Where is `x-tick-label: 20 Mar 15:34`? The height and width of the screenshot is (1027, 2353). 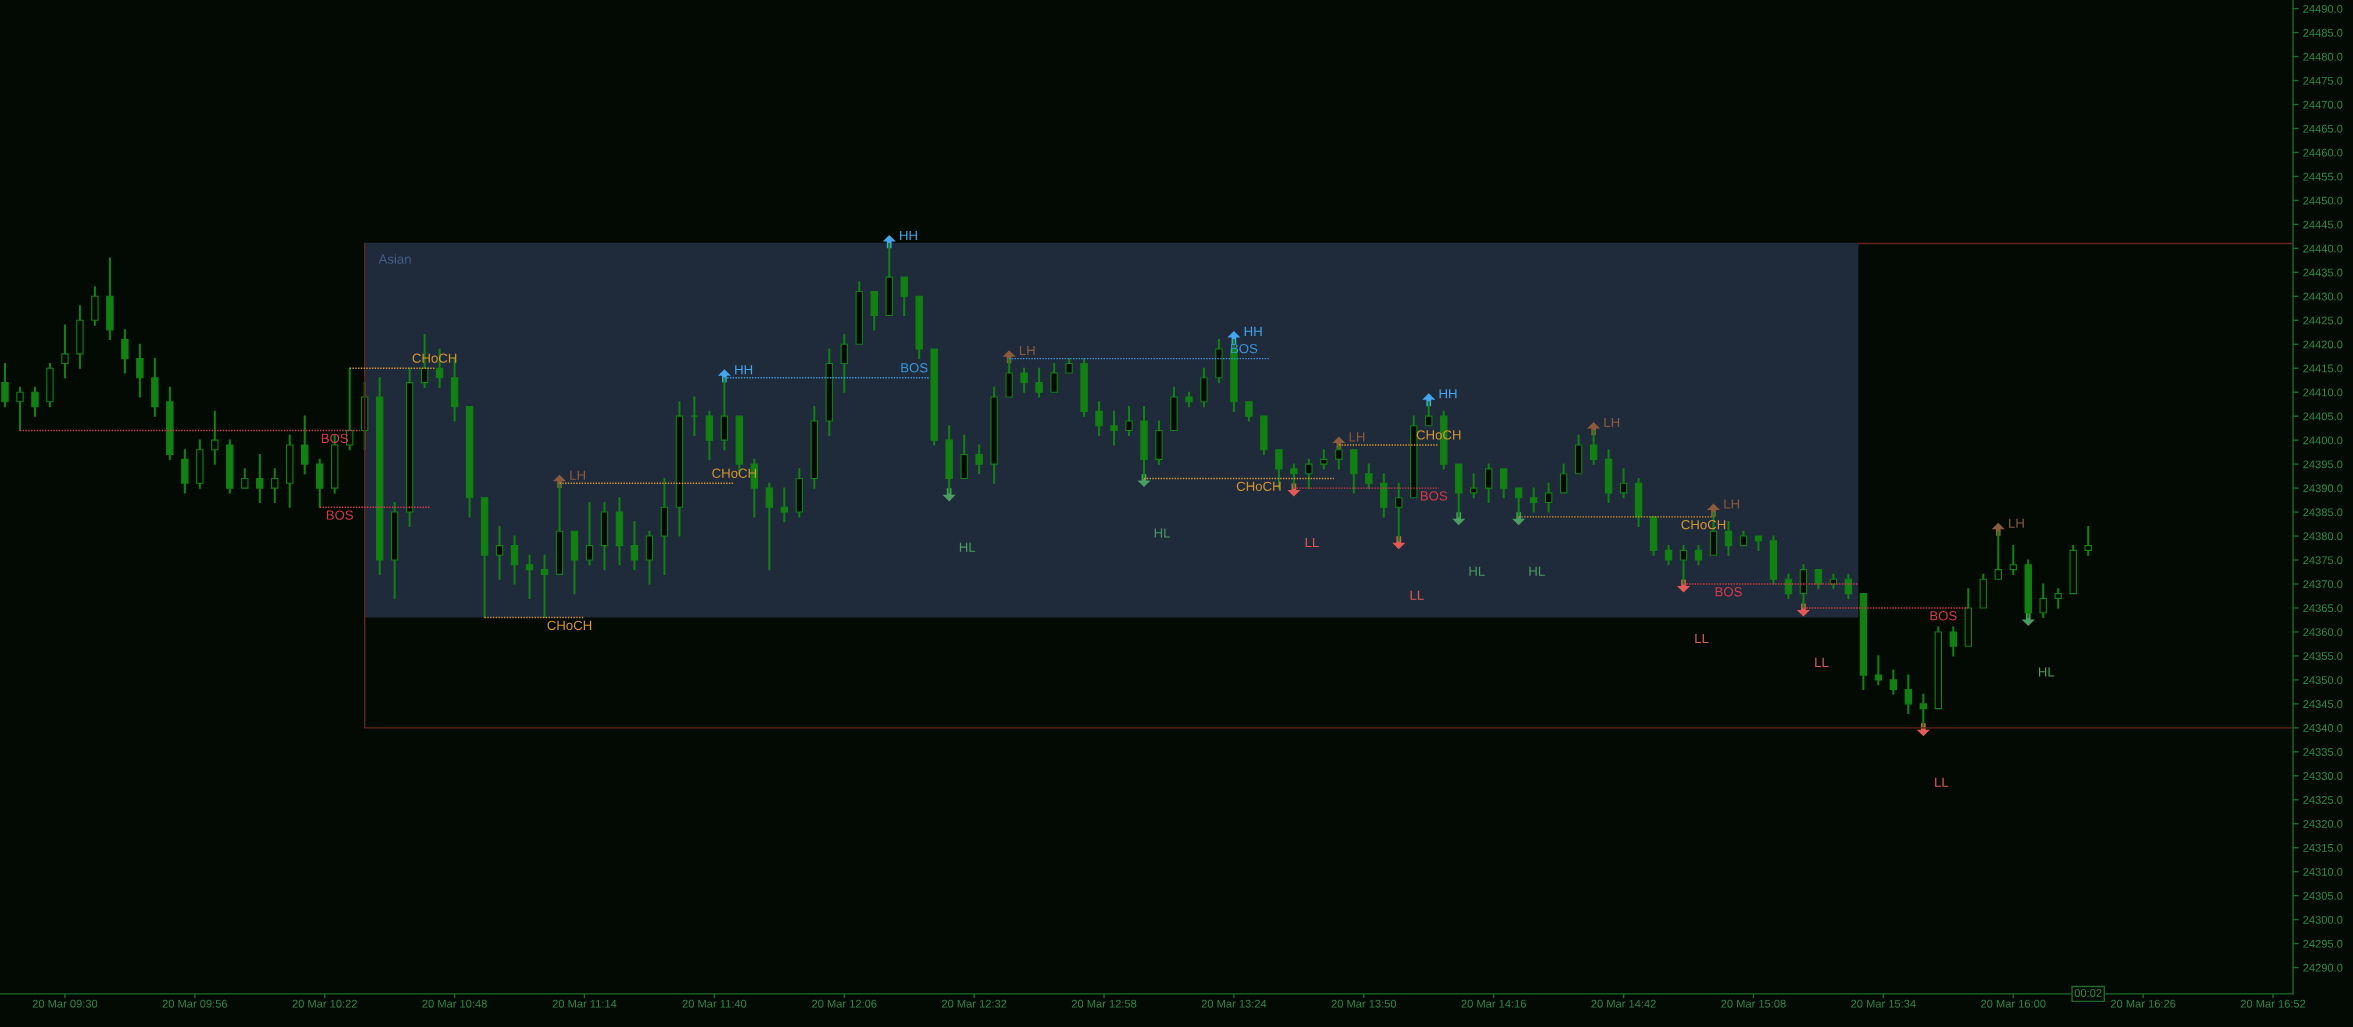
x-tick-label: 20 Mar 15:34 is located at coordinates (1883, 1003).